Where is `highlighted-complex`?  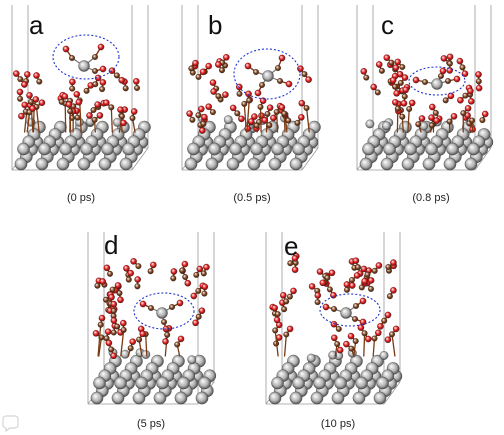
highlighted-complex is located at coordinates (436, 78).